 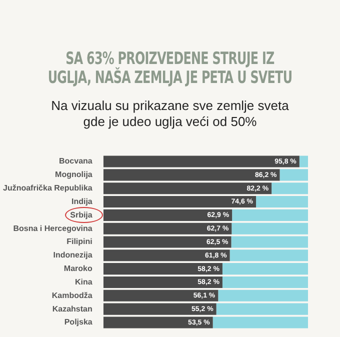 I want to click on y-tick-label: Poljska, so click(x=78, y=322).